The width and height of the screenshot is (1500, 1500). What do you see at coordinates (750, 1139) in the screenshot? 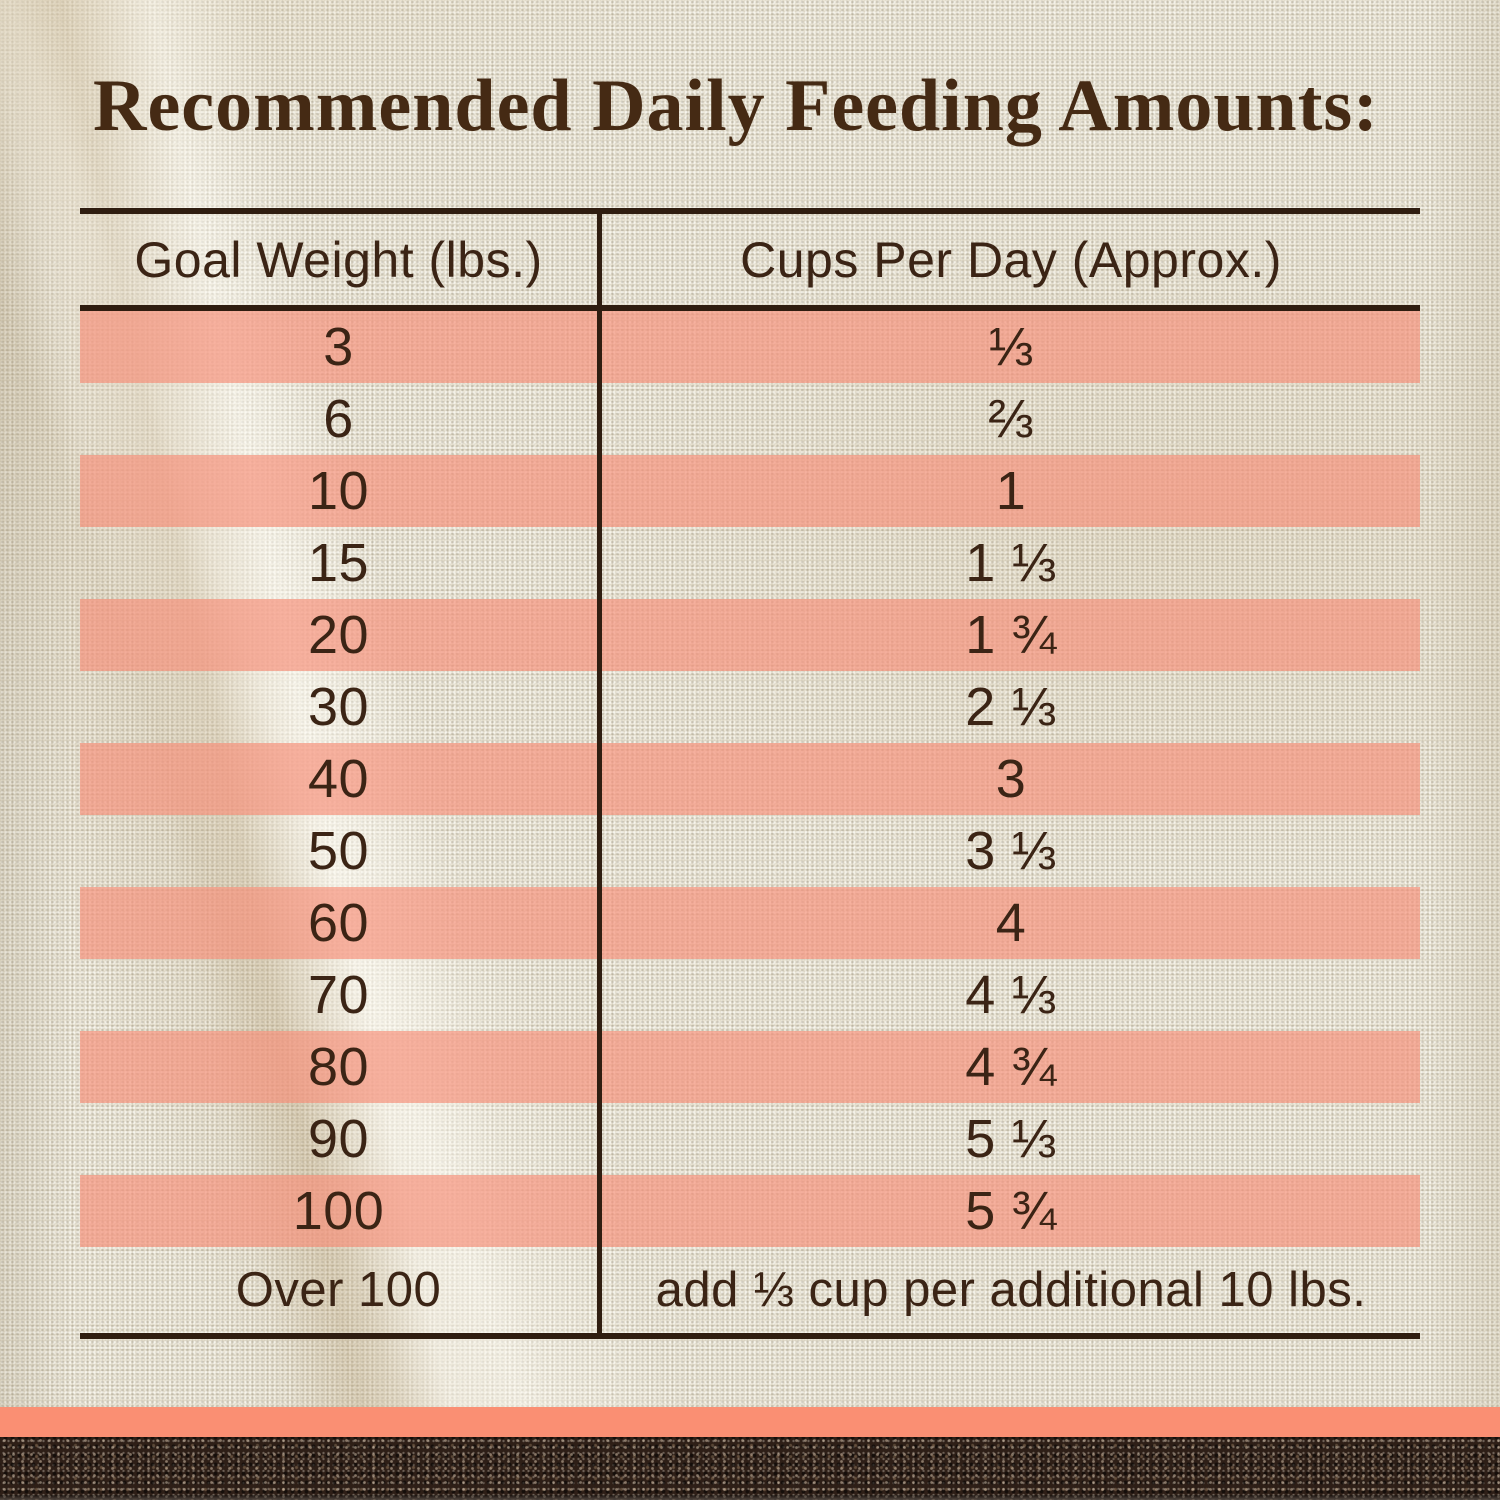
I see `table-row: 90 5 ⅓` at bounding box center [750, 1139].